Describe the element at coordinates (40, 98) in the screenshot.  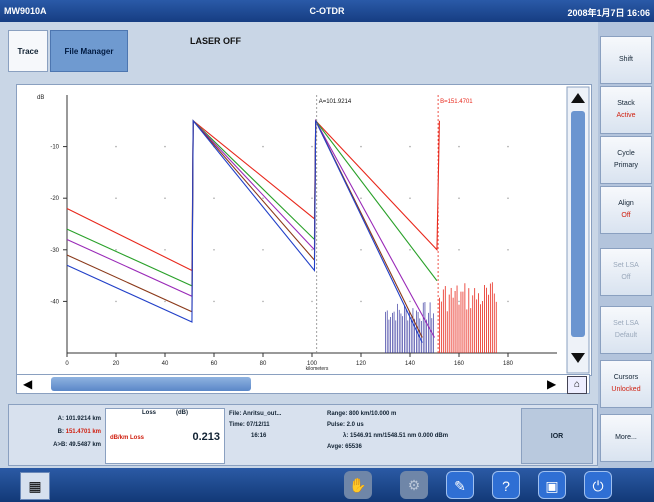
I see `y-axis-unit: dB` at that location.